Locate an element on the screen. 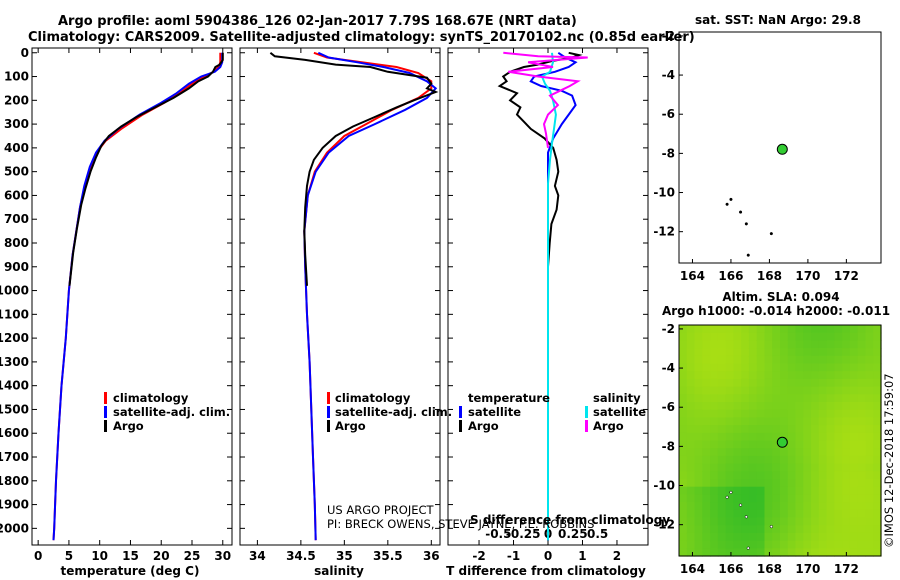 This screenshot has height=580, width=900. legend-swatch-argo is located at coordinates (105, 426).